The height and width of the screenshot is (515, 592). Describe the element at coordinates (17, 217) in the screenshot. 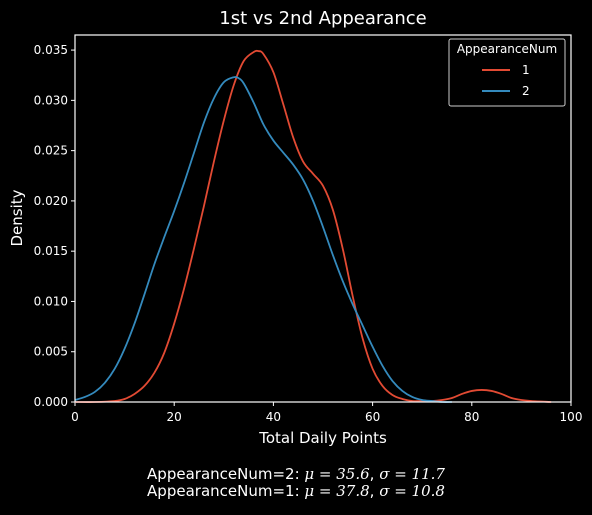

I see `y-axis-label: Density` at that location.